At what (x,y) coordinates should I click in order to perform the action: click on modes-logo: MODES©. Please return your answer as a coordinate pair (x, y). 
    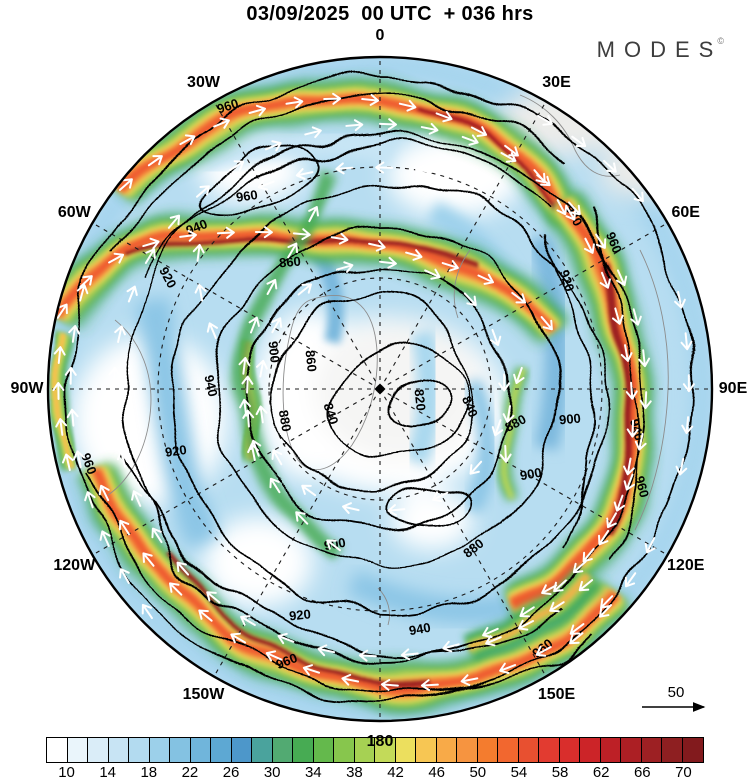
    Looking at the image, I should click on (660, 49).